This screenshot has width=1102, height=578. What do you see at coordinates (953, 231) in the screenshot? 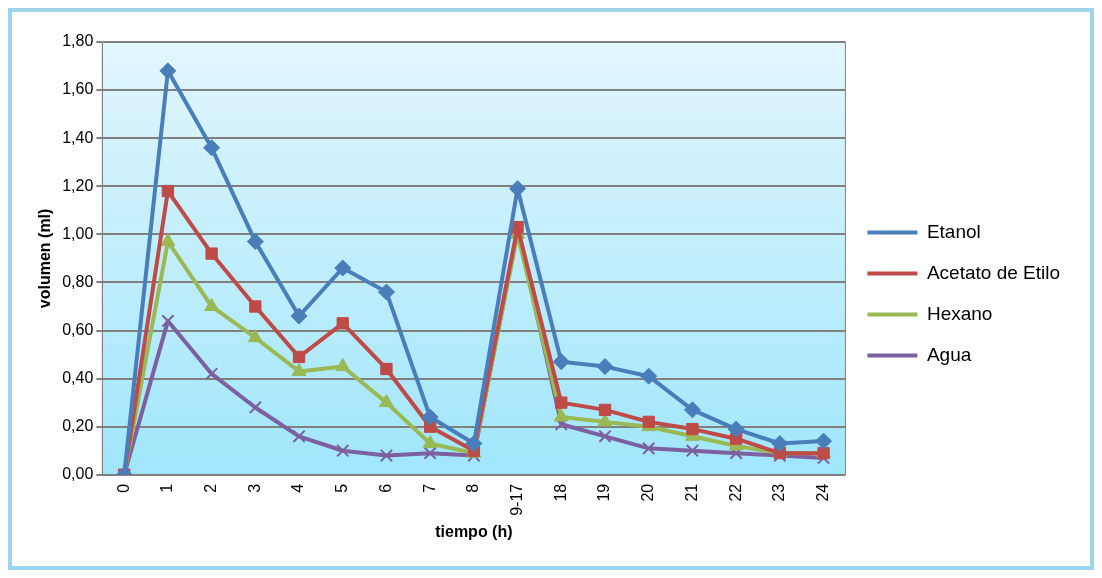
I see `legend-label: Etanol` at bounding box center [953, 231].